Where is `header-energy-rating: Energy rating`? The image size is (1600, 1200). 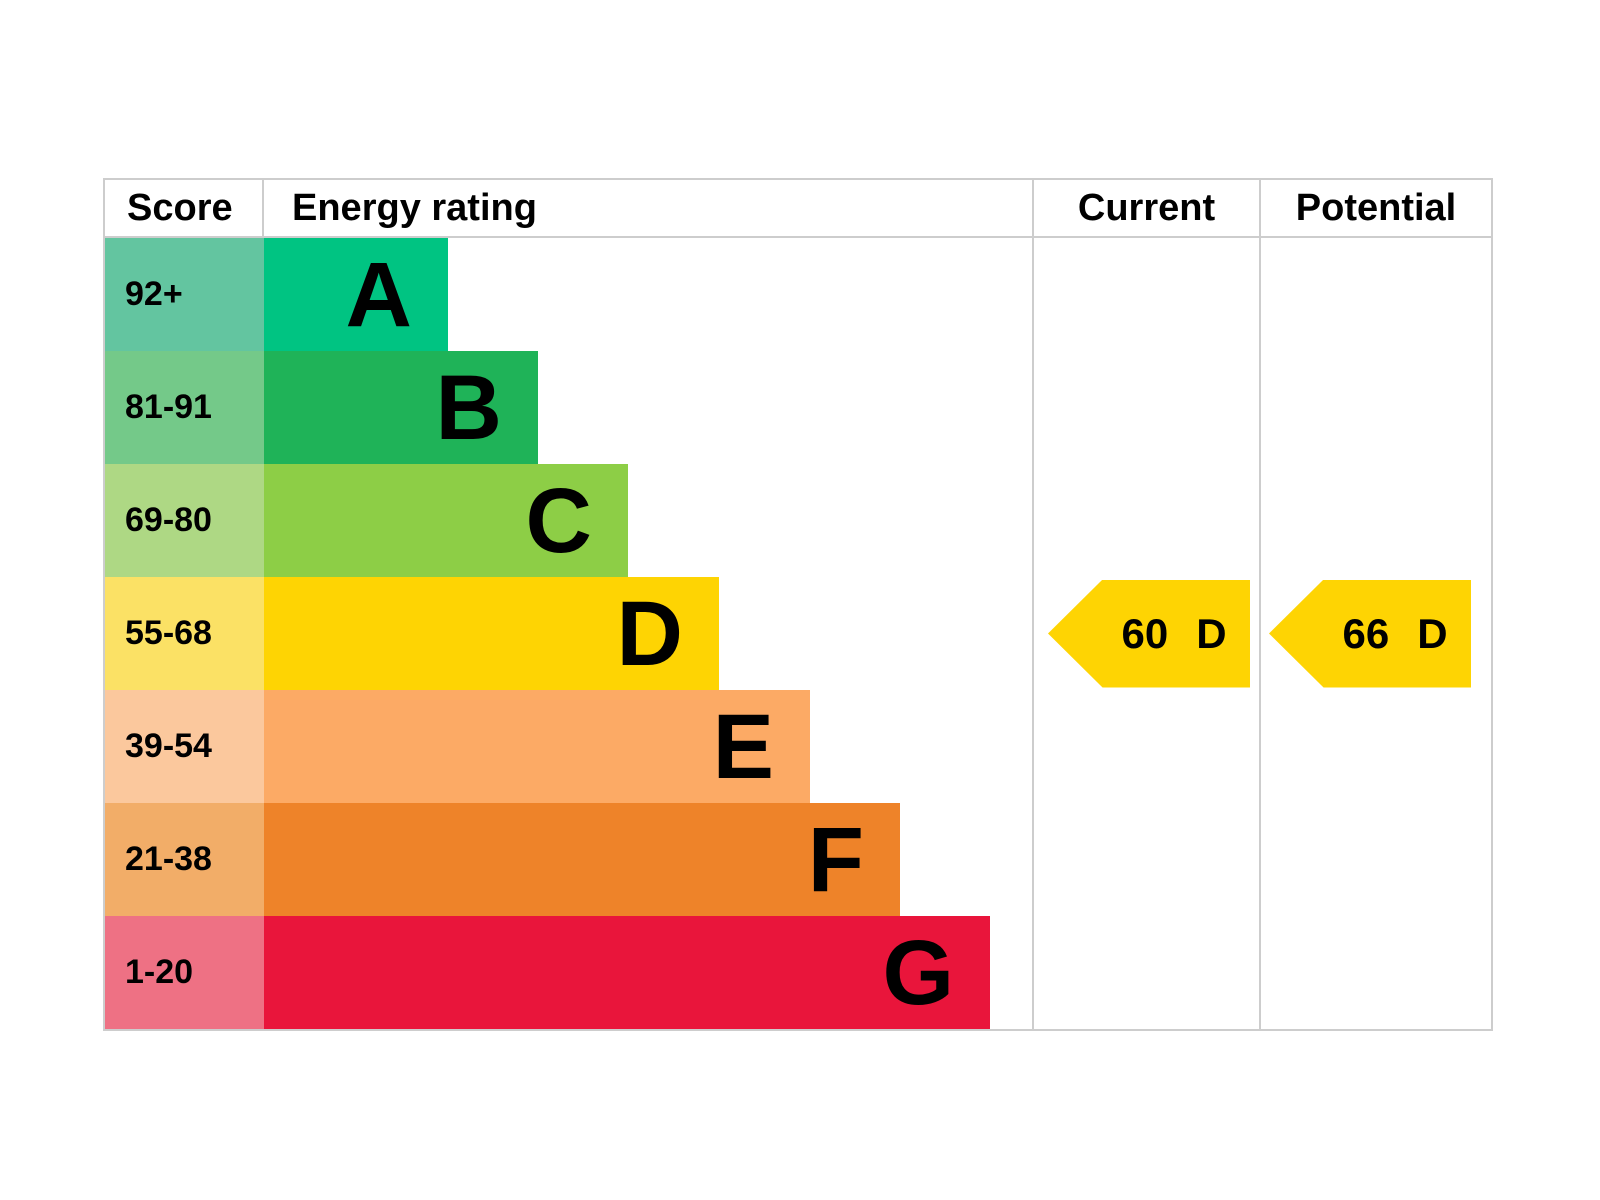
header-energy-rating: Energy rating is located at coordinates (648, 209).